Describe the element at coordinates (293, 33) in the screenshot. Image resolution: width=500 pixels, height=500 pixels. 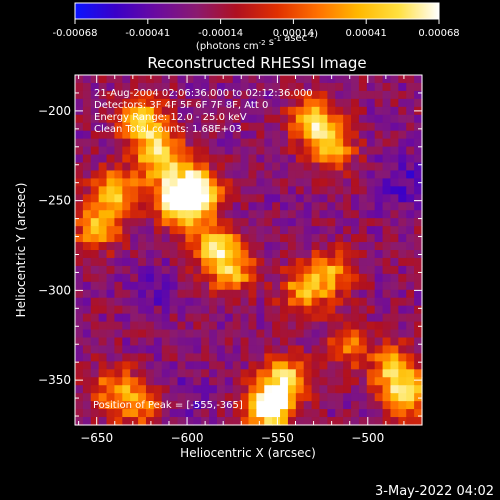
I see `colorbar-tick-label: 0.00014` at that location.